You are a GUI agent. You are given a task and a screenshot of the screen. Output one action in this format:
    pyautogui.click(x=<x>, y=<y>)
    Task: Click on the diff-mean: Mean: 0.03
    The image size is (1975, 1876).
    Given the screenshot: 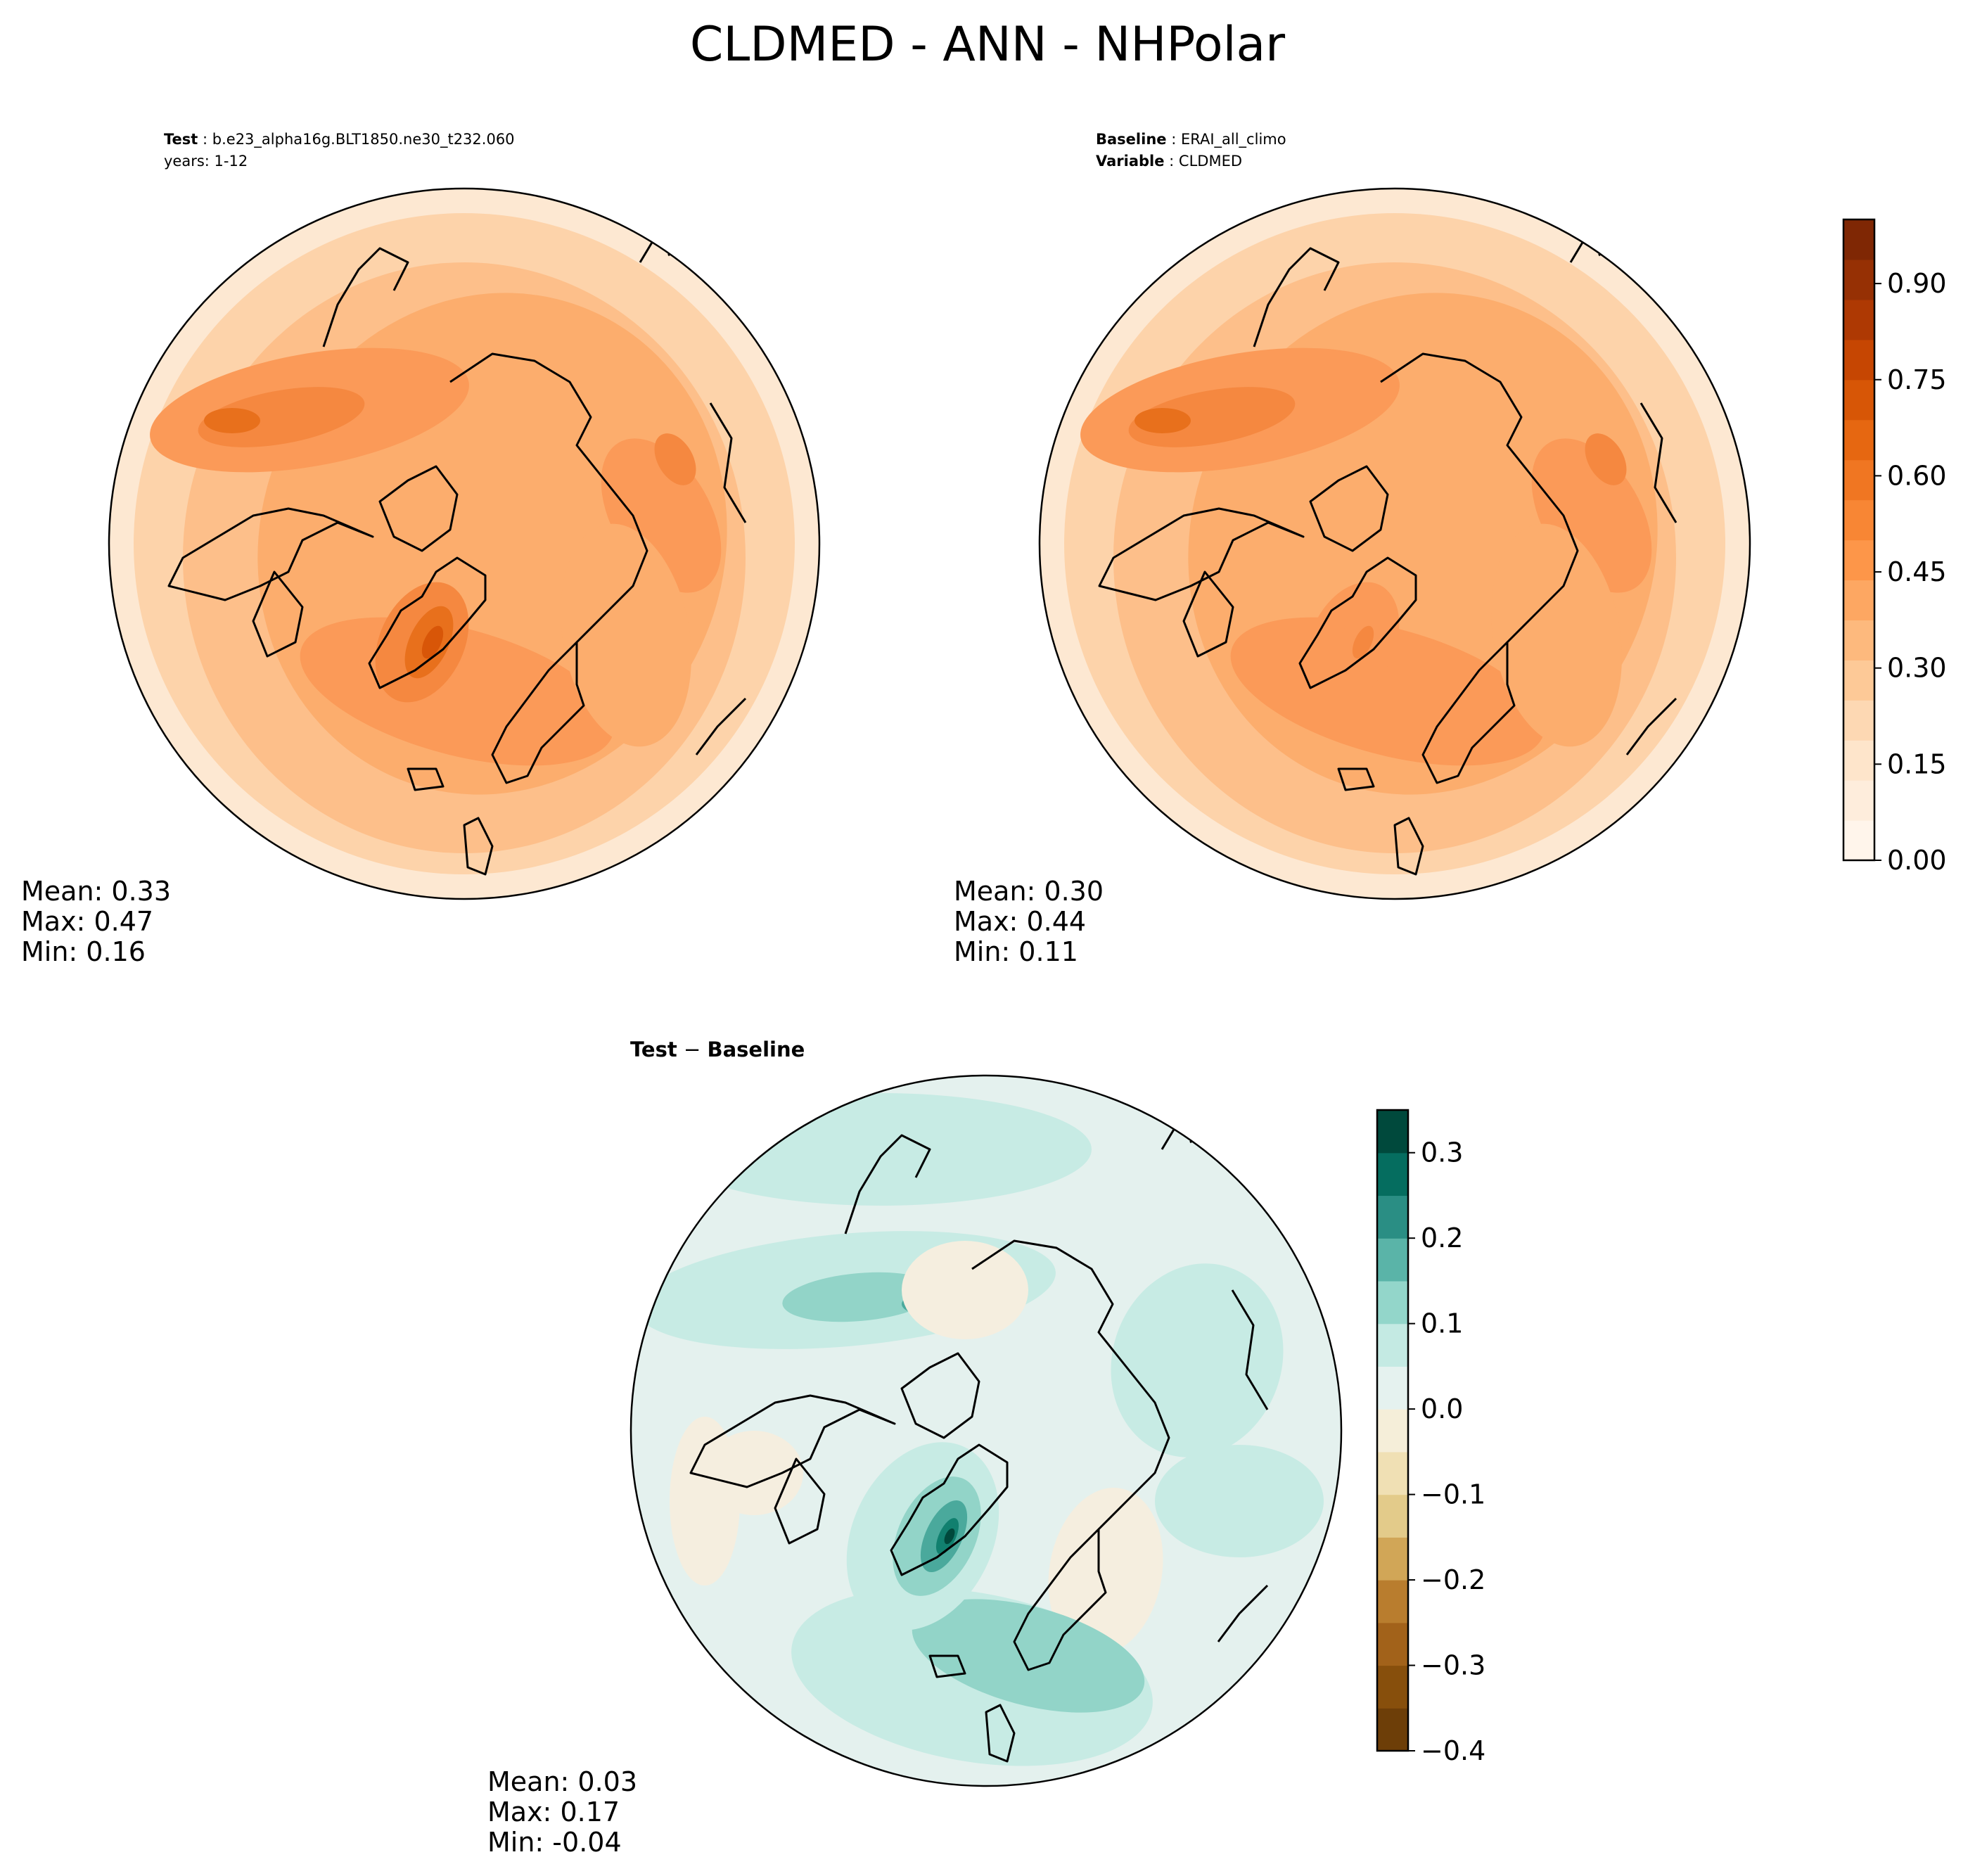 What is the action you would take?
    pyautogui.click(x=562, y=1781)
    